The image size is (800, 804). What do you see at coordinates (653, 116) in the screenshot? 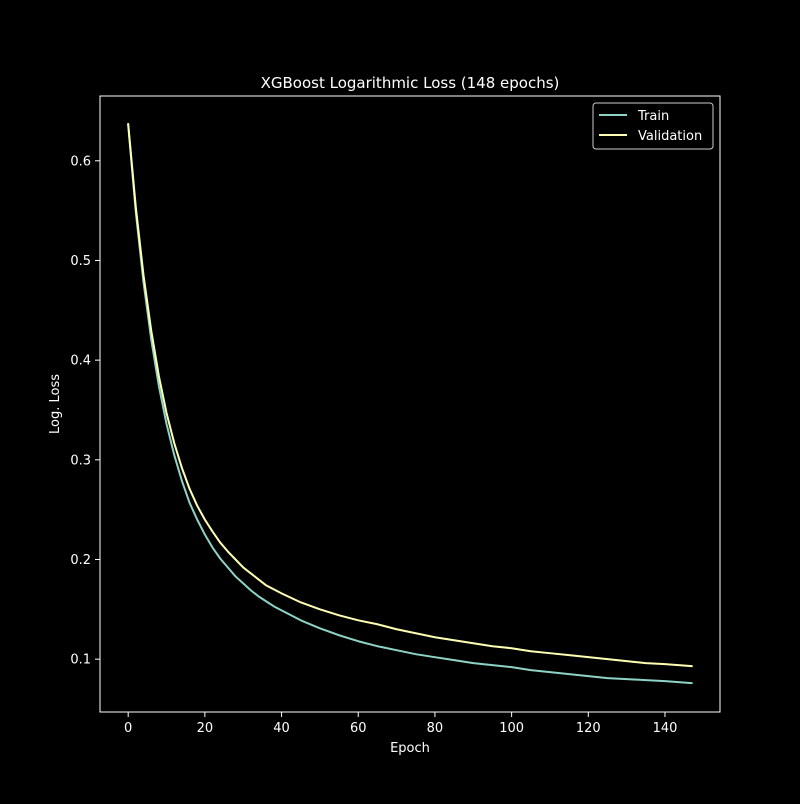
I see `legend-label-train: Train` at bounding box center [653, 116].